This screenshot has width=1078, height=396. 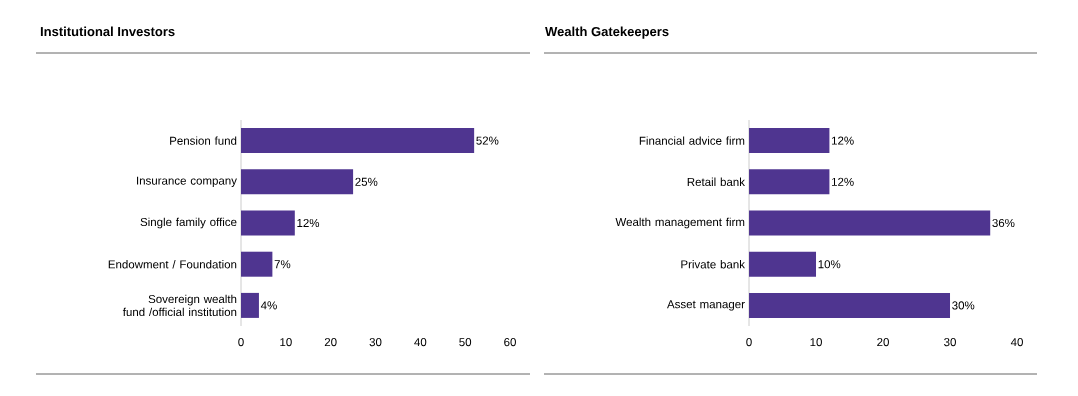 I want to click on data-label: 7%, so click(x=282, y=264).